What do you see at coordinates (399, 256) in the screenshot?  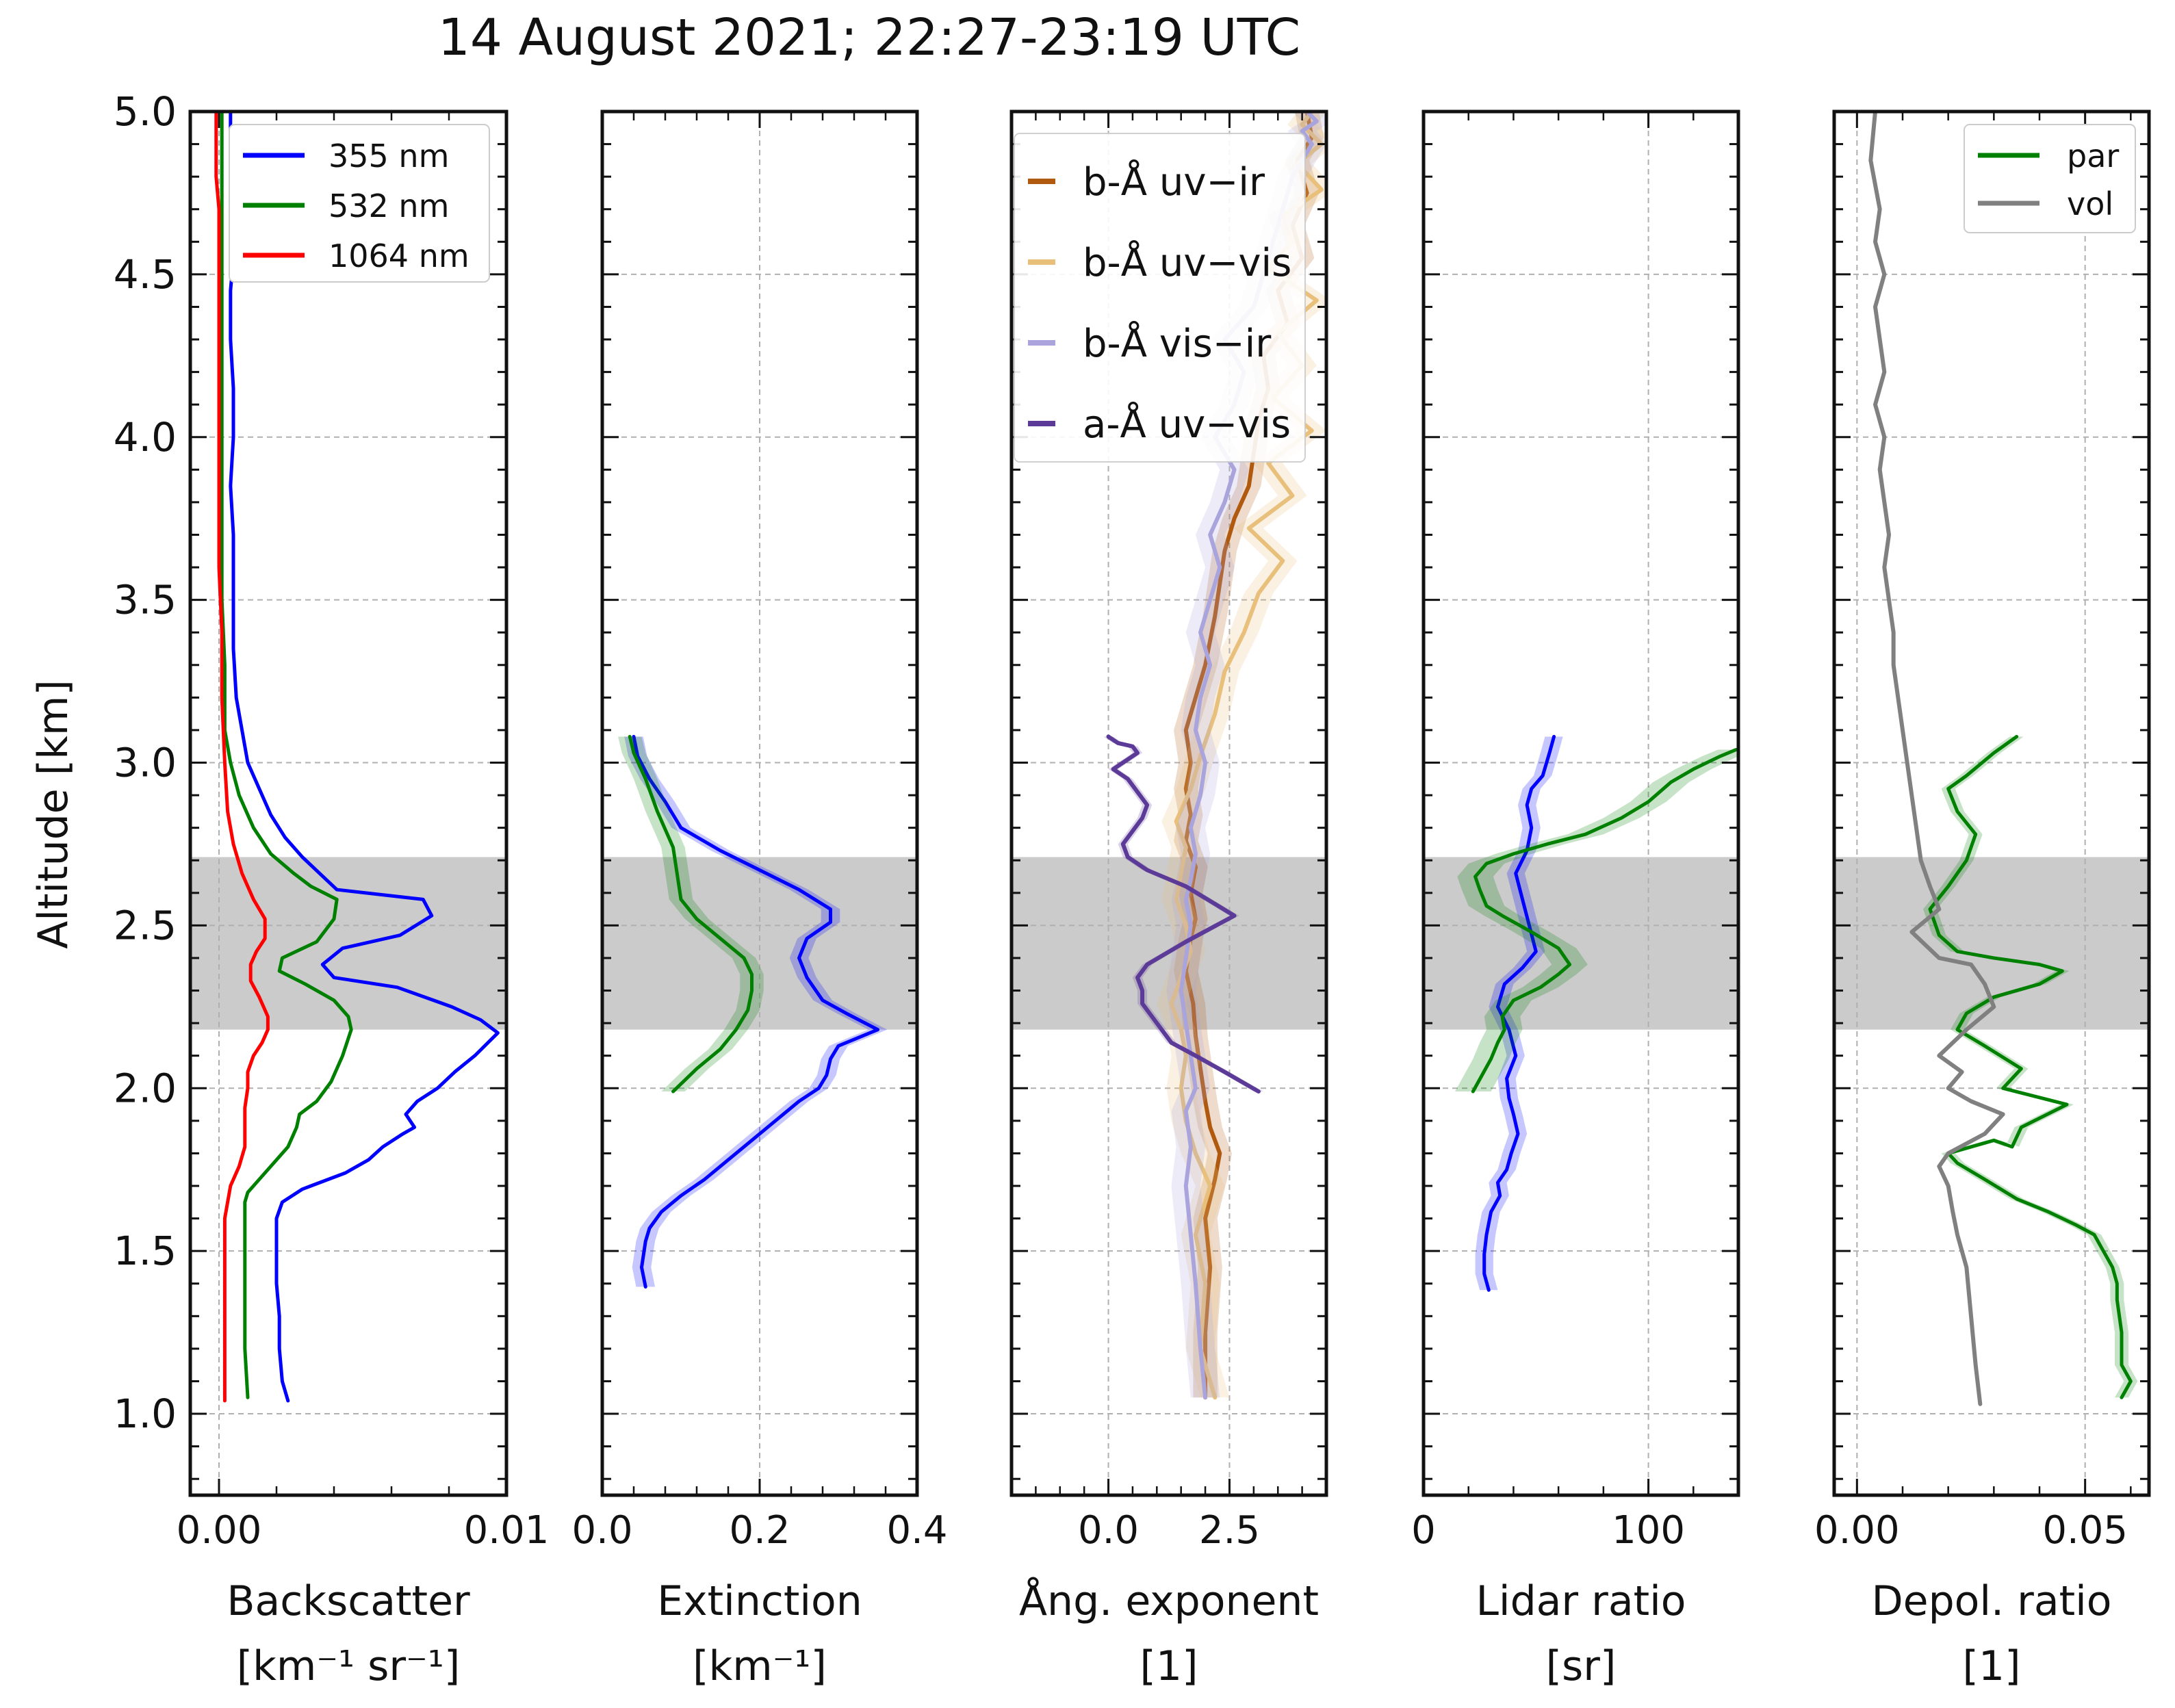 I see `legend-label: 1064 nm` at bounding box center [399, 256].